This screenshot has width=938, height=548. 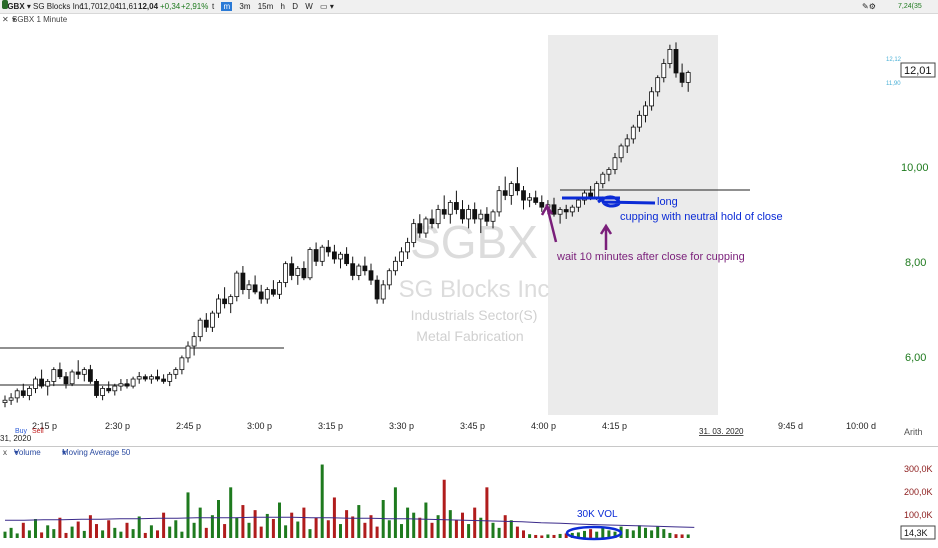 I want to click on time-label: 9:45 d, so click(x=790, y=426).